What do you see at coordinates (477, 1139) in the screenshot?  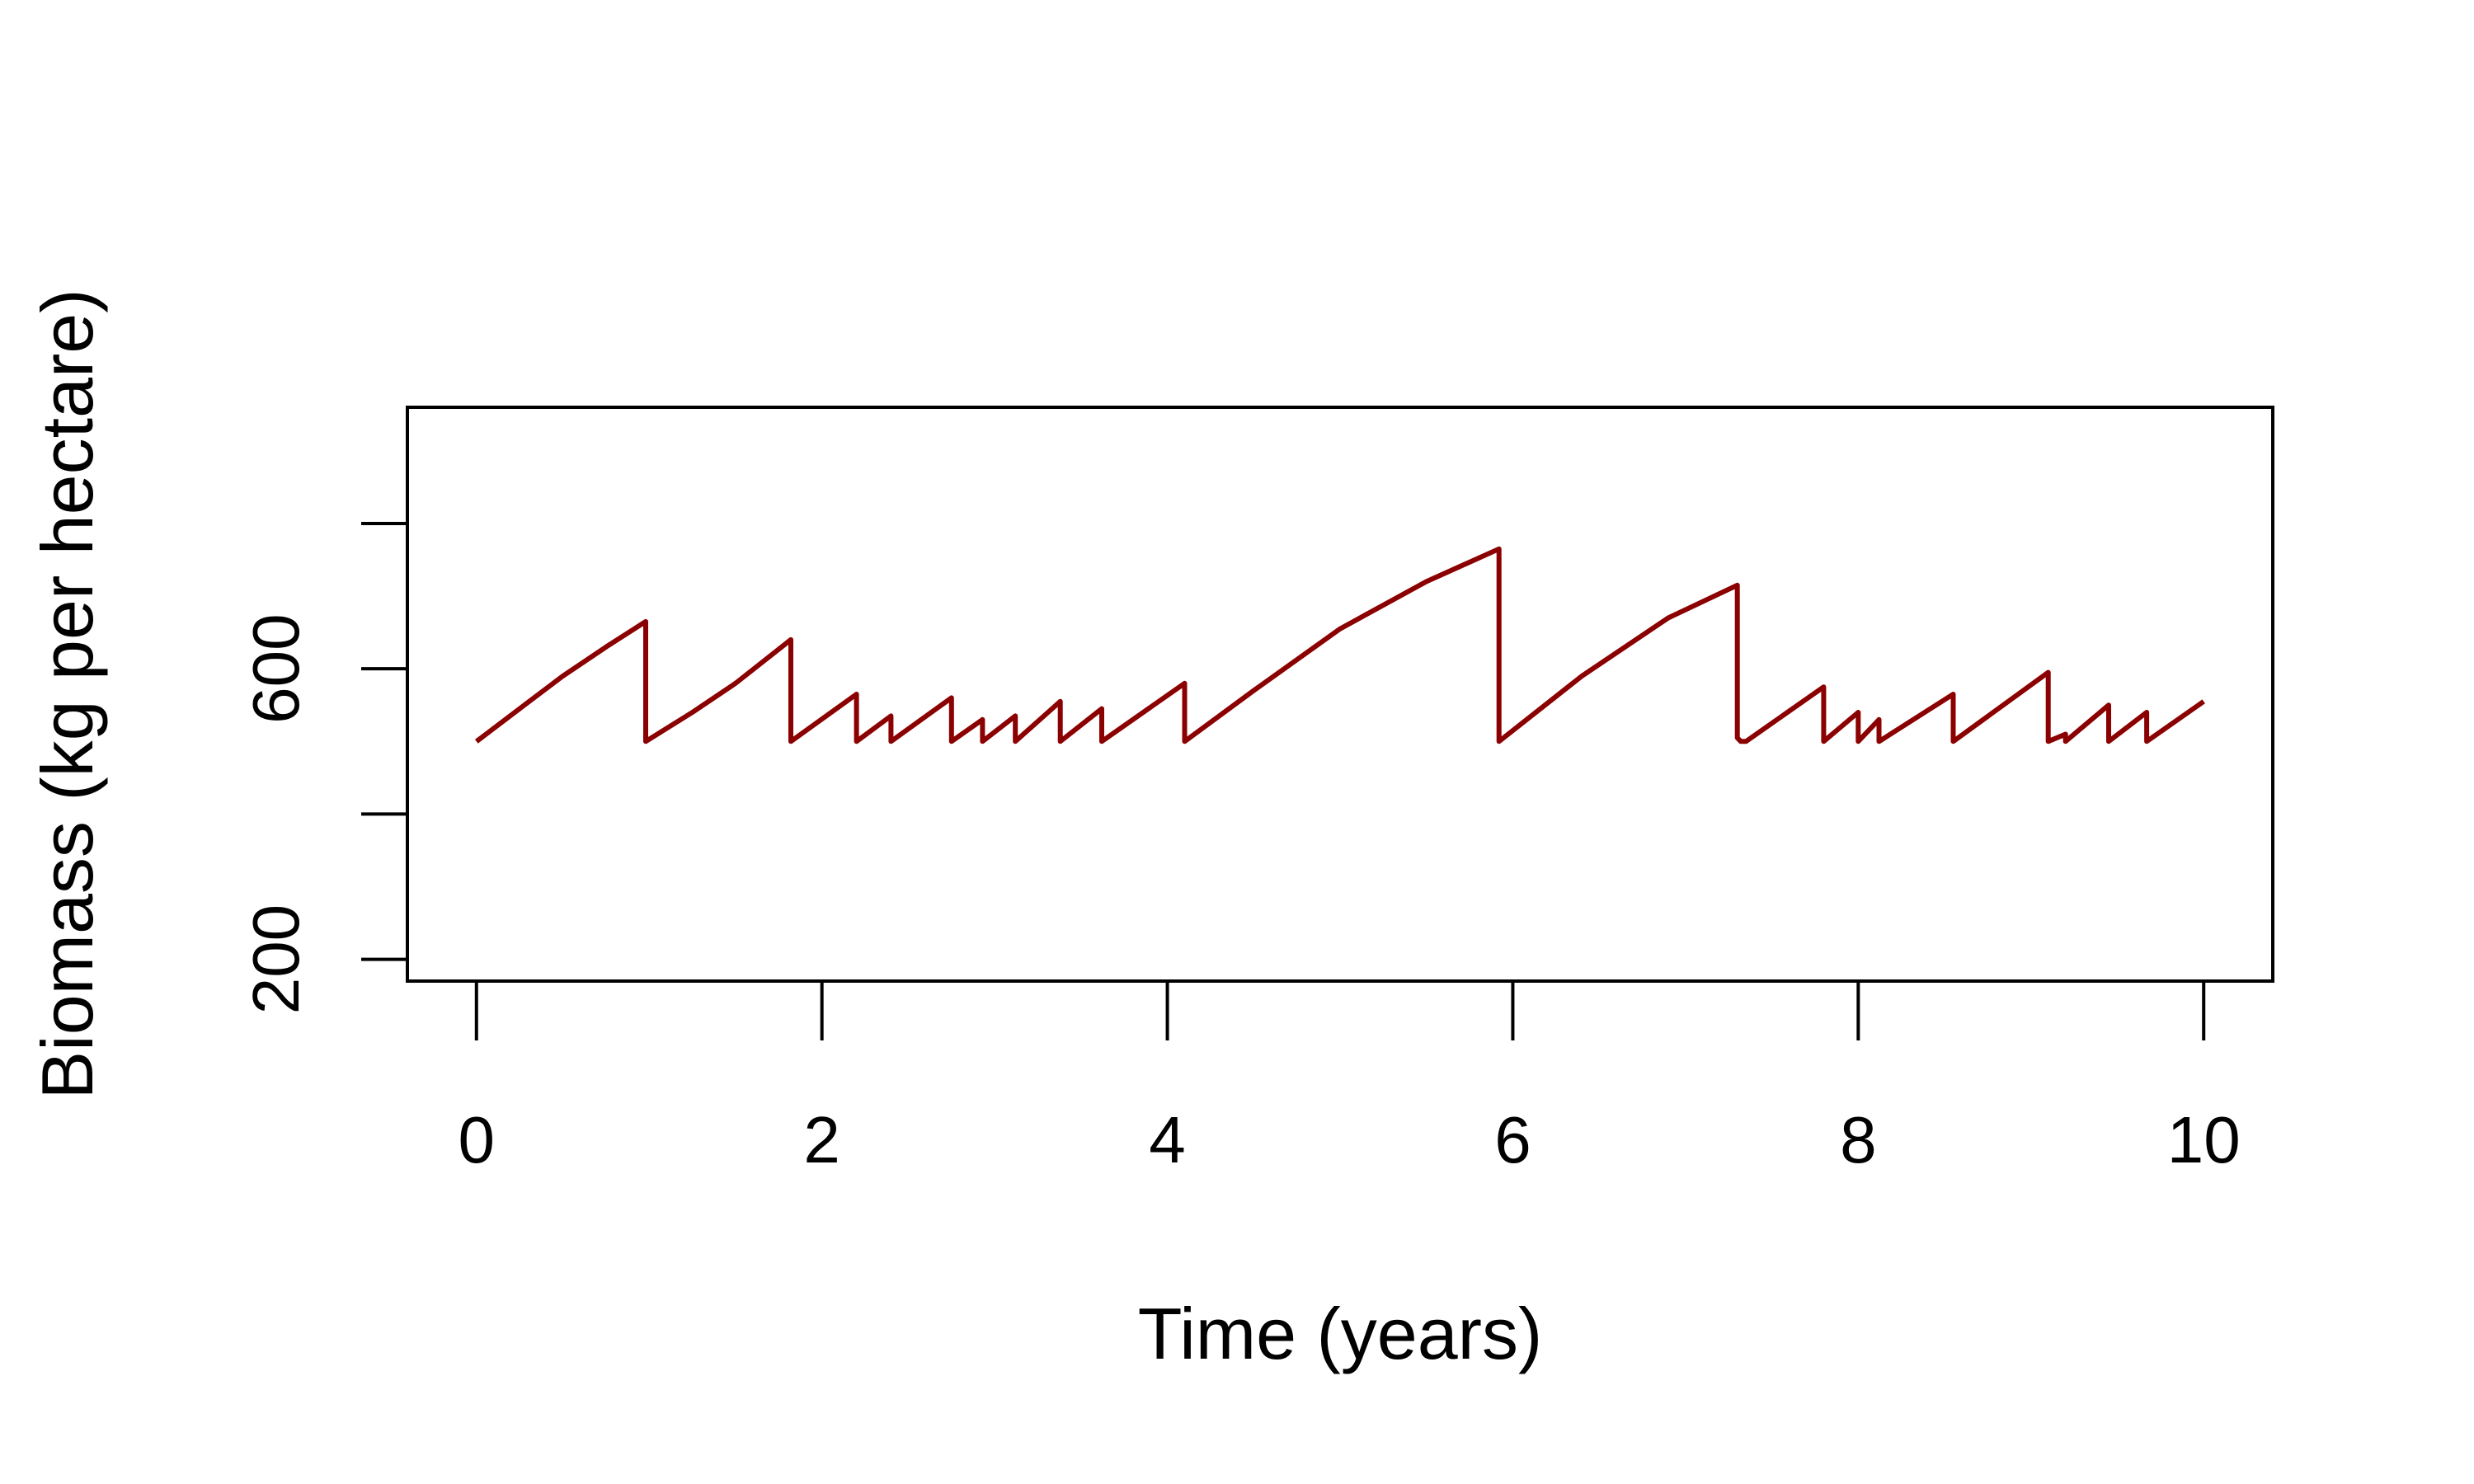 I see `x-tick-label: 0` at bounding box center [477, 1139].